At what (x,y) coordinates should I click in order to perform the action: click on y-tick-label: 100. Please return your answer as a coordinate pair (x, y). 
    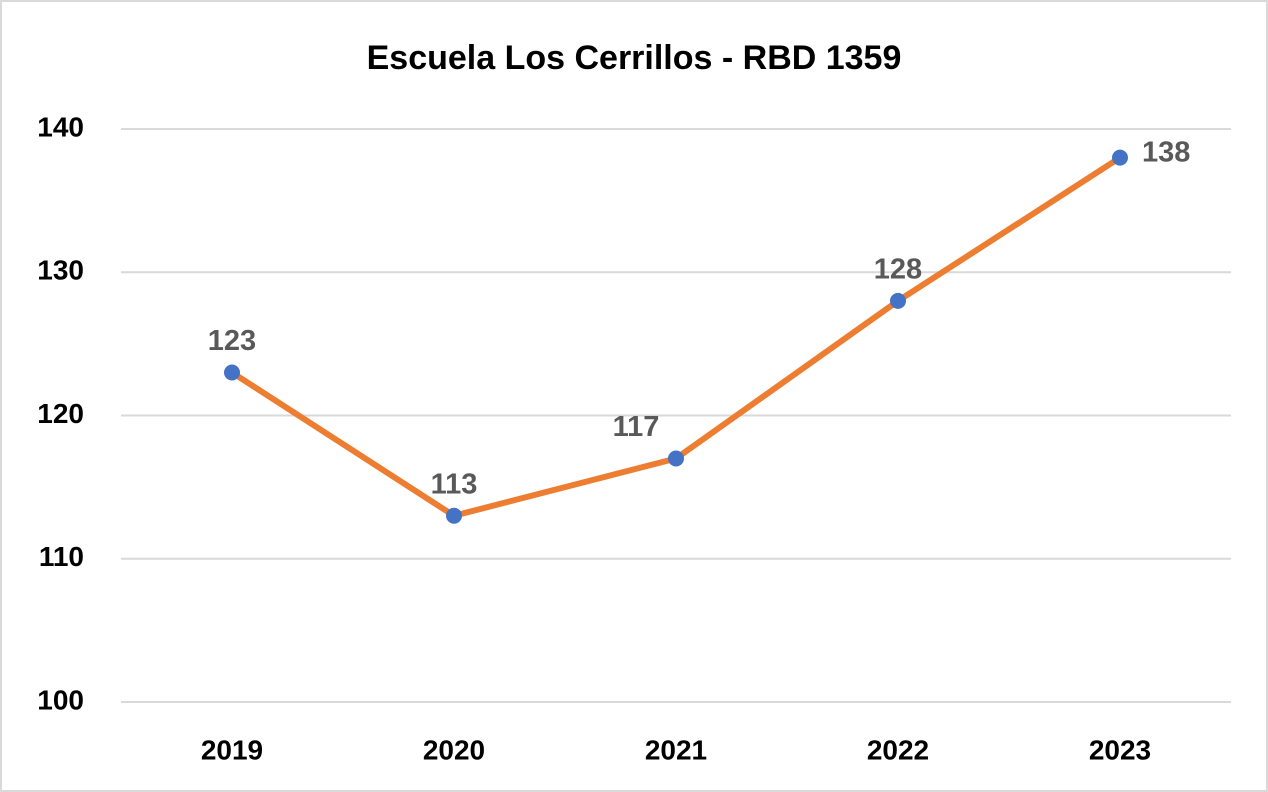
    Looking at the image, I should click on (60, 699).